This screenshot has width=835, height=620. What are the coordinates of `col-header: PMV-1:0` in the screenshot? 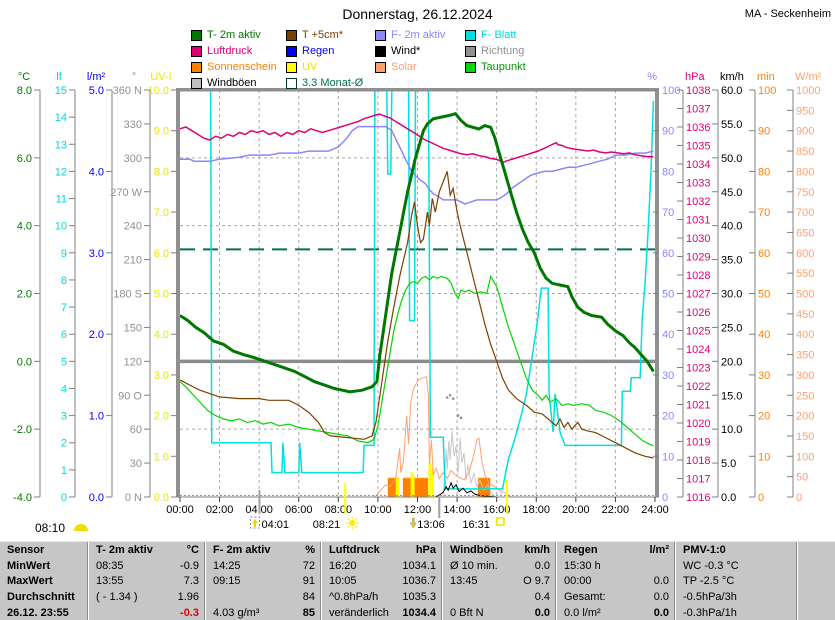 It's located at (704, 549).